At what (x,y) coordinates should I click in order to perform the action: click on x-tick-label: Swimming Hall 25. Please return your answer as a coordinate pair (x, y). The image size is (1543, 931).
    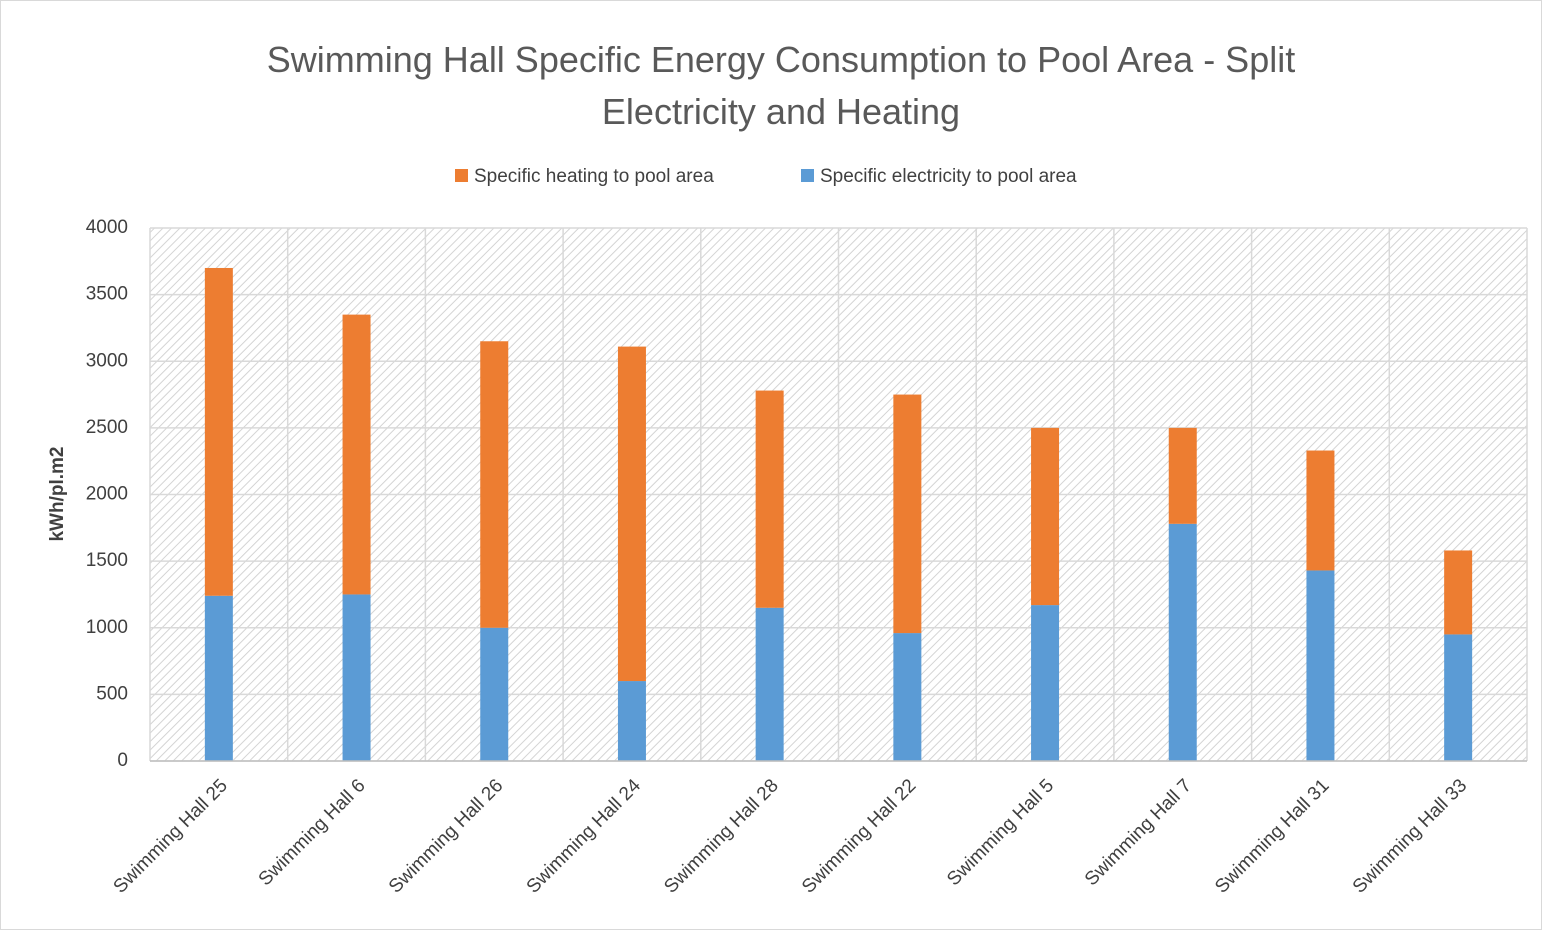
    Looking at the image, I should click on (171, 836).